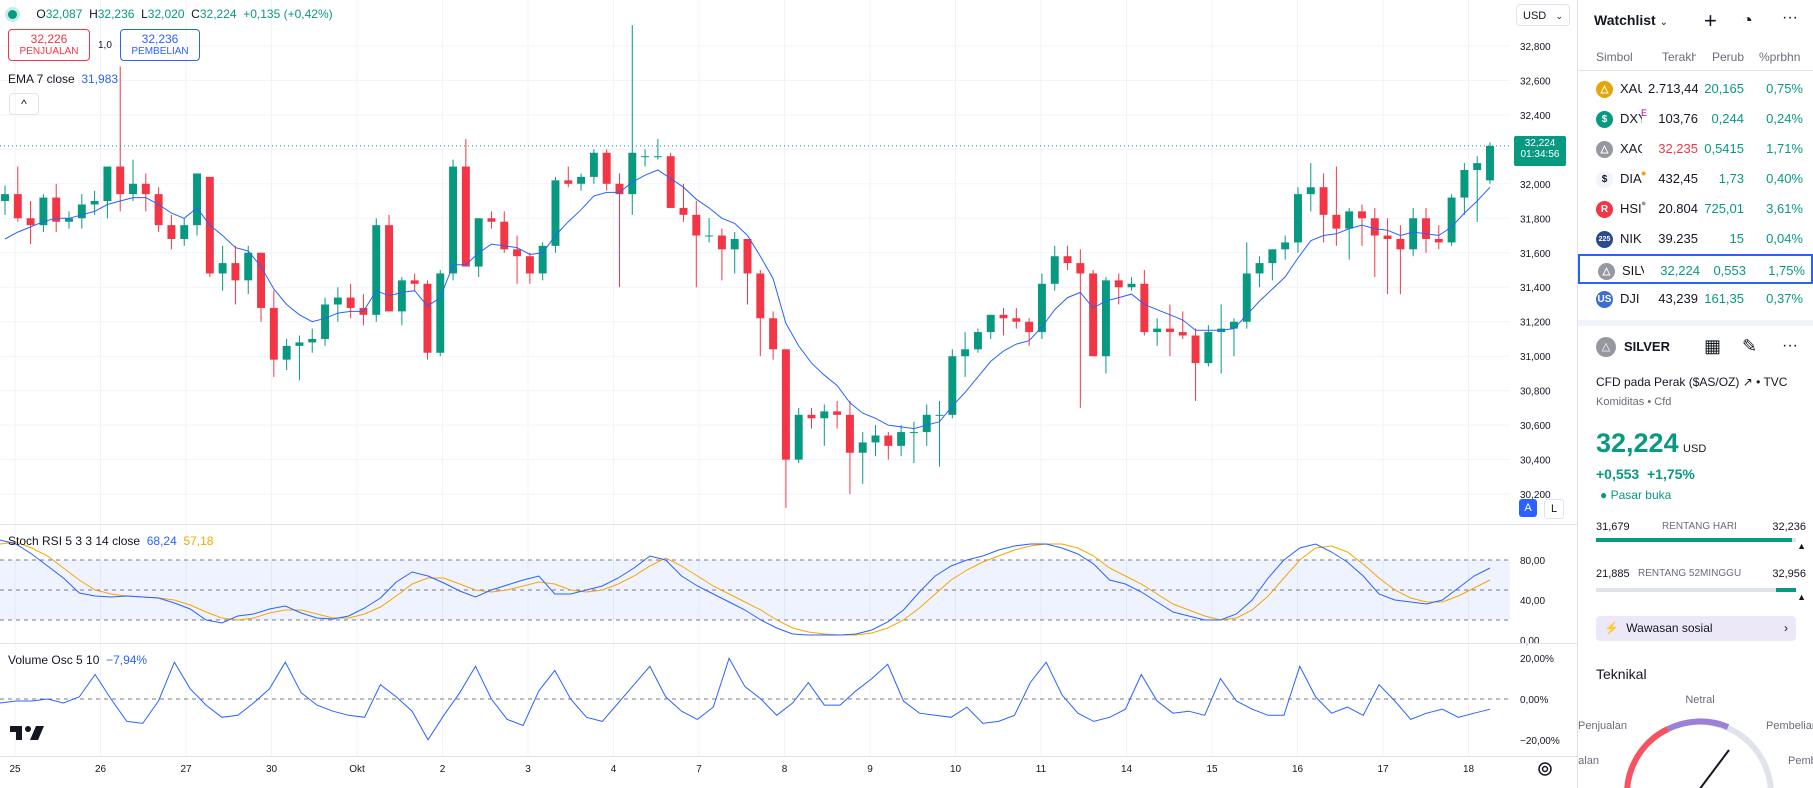 The width and height of the screenshot is (1813, 788). What do you see at coordinates (1710, 20) in the screenshot?
I see `add-symbol-plus-icon: +` at bounding box center [1710, 20].